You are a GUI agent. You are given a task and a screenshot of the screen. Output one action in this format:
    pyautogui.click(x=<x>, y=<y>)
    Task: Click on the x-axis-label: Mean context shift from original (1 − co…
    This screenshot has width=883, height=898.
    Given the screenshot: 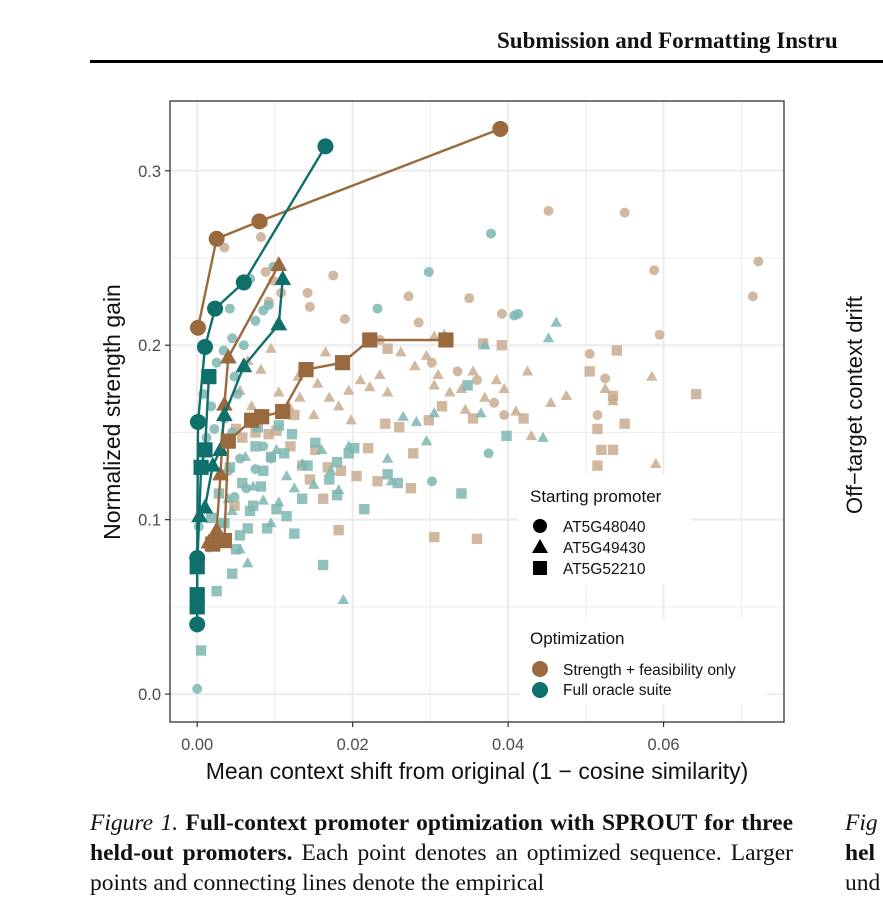 What is the action you would take?
    pyautogui.click(x=477, y=771)
    